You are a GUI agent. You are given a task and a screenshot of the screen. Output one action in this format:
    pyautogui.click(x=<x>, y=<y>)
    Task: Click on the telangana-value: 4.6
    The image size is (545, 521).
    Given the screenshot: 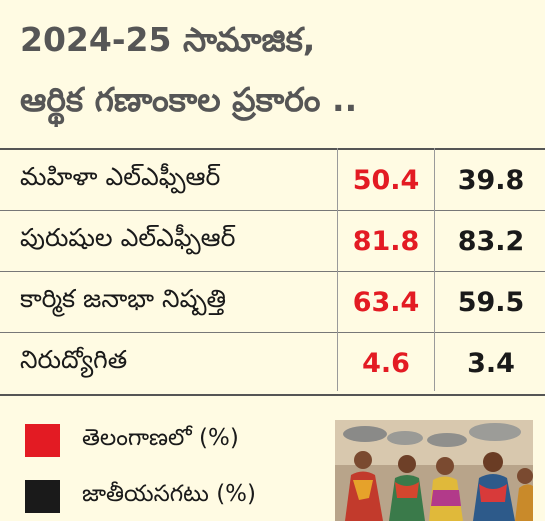 What is the action you would take?
    pyautogui.click(x=386, y=363)
    